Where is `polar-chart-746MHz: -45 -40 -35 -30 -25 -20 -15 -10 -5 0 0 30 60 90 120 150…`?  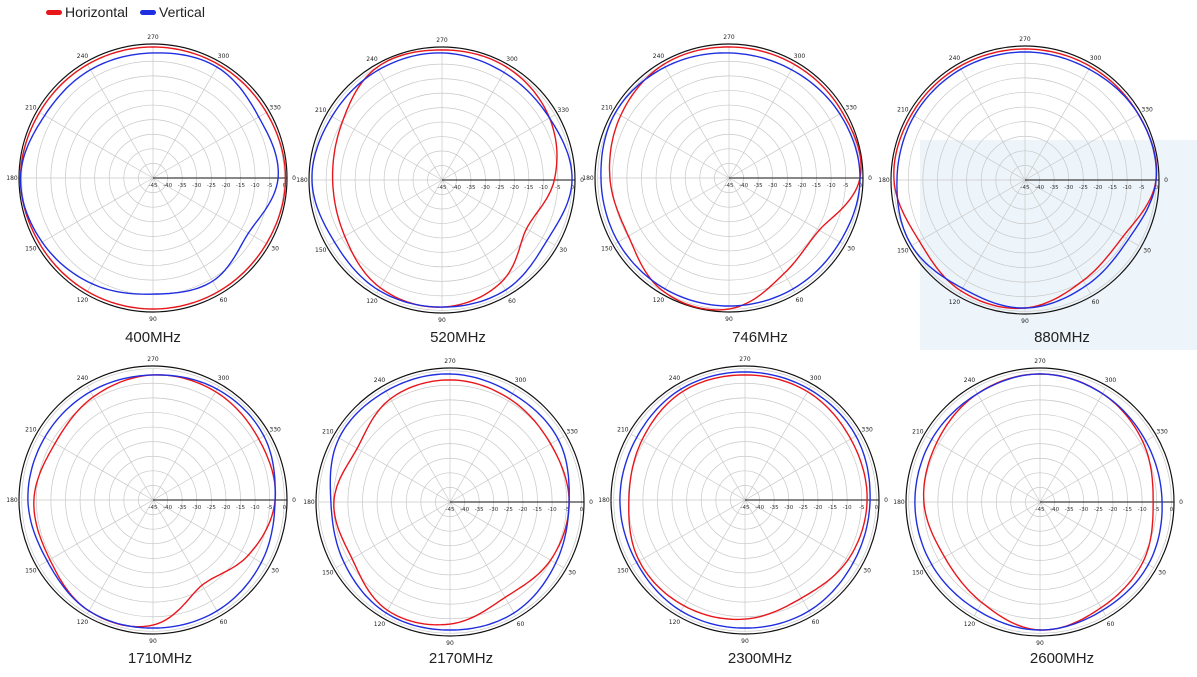 polar-chart-746MHz: -45 -40 -35 -30 -25 -20 -15 -10 -5 0 0 30 60 90 120 150… is located at coordinates (727, 178).